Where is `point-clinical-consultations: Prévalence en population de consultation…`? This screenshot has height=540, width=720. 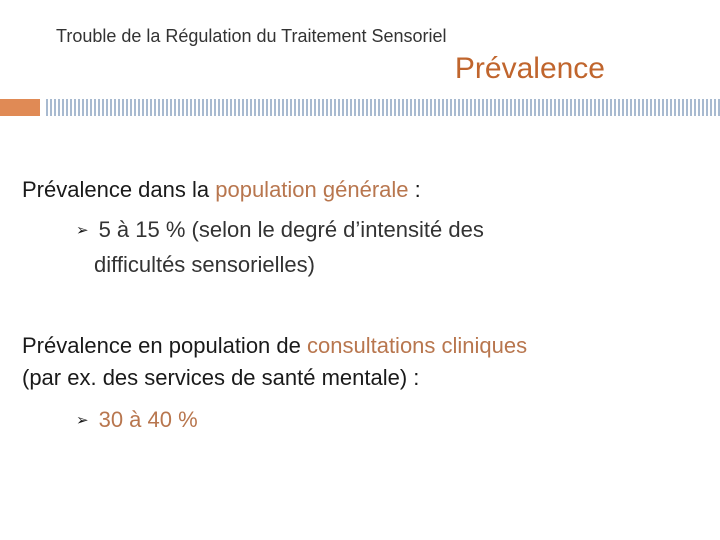 point-clinical-consultations: Prévalence en population de consultation… is located at coordinates (367, 362).